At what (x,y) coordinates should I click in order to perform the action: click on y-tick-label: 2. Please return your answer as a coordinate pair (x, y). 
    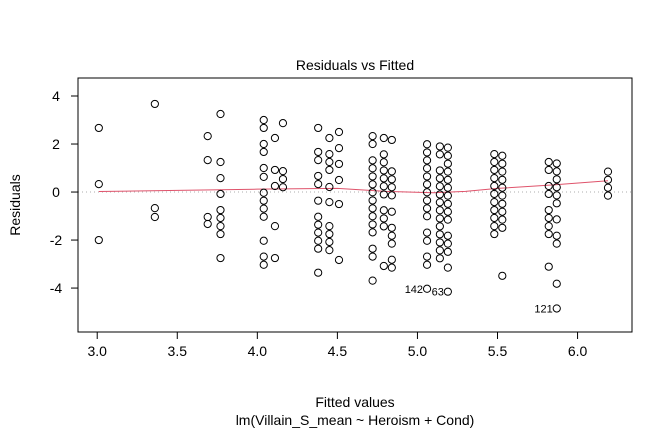
    Looking at the image, I should click on (56, 144).